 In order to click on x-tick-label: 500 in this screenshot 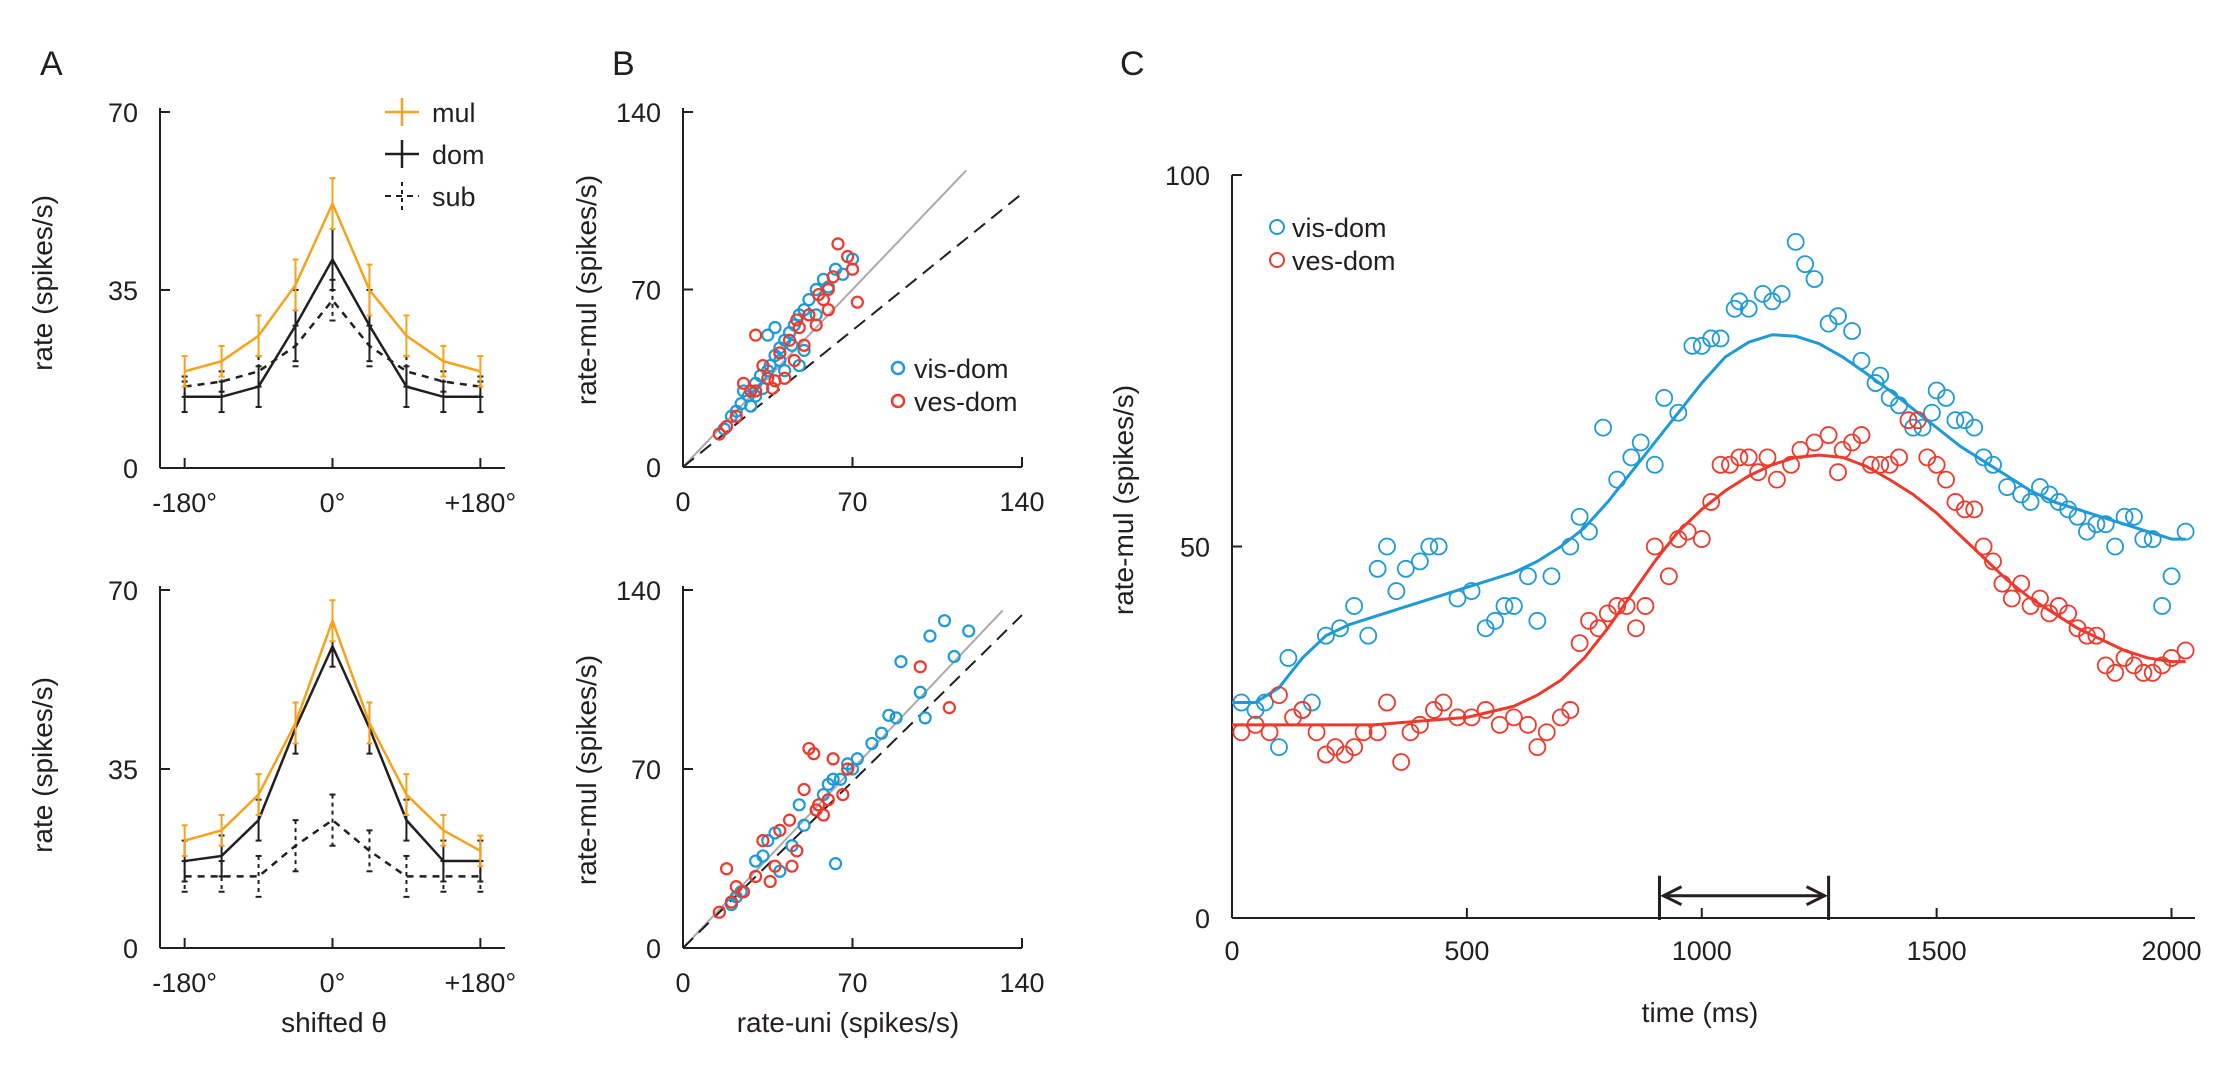, I will do `click(1466, 951)`.